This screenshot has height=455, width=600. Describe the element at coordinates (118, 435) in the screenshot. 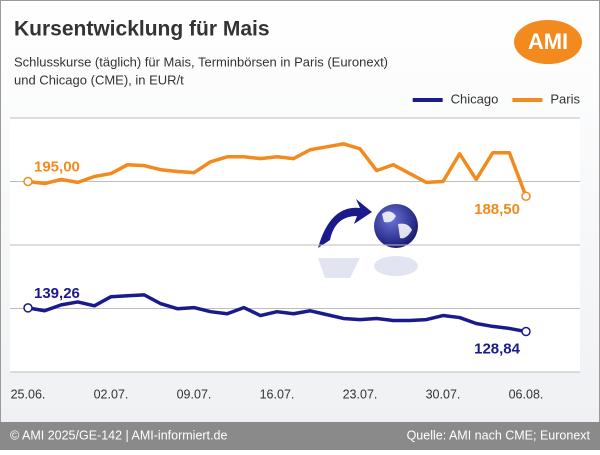

I see `footer-left: © AMI 2025/GE-142 | AMI-informiert.de` at that location.